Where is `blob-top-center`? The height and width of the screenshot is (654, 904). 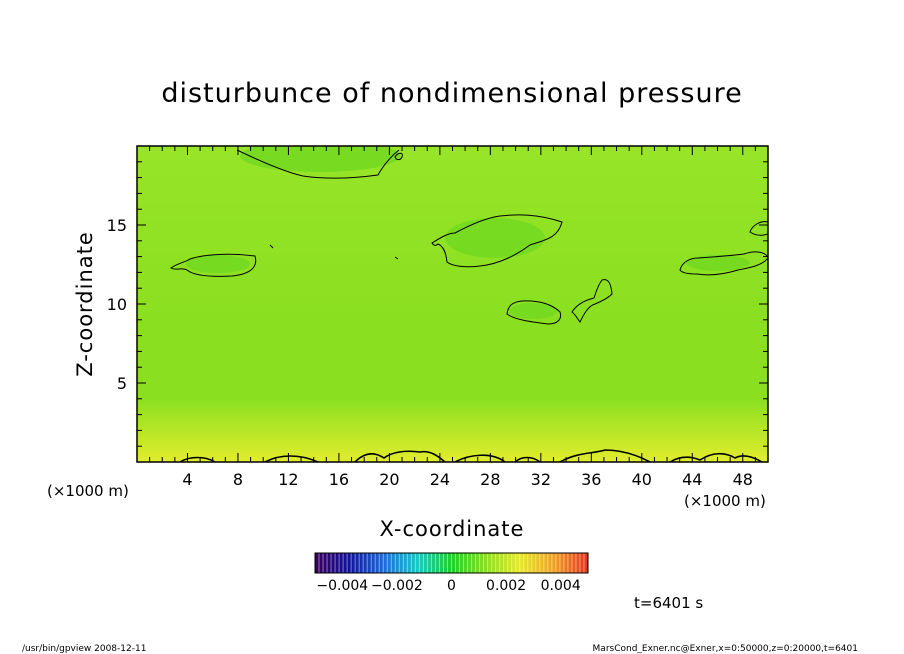
blob-top-center is located at coordinates (320, 159).